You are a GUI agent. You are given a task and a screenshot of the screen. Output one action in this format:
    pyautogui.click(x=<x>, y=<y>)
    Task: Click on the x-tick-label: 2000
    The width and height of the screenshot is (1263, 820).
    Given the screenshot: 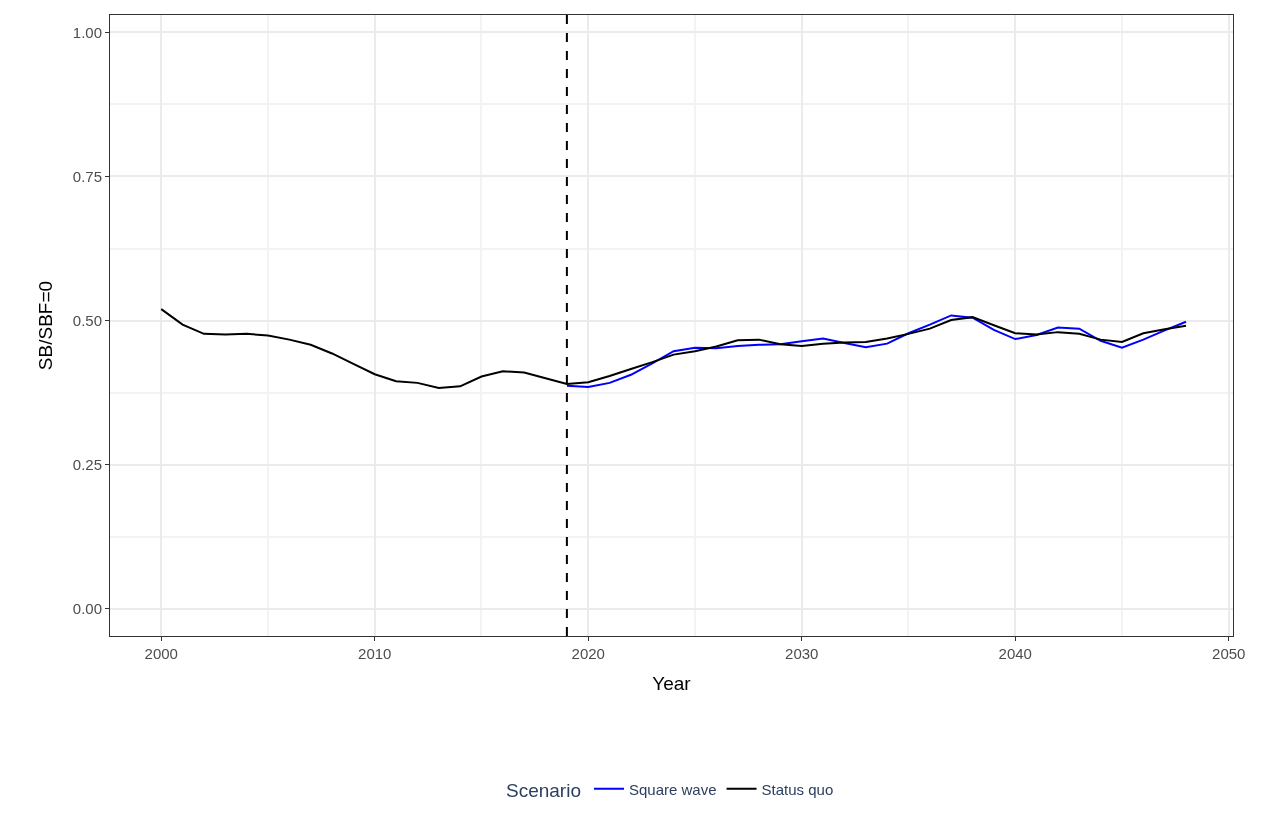 What is the action you would take?
    pyautogui.click(x=161, y=653)
    